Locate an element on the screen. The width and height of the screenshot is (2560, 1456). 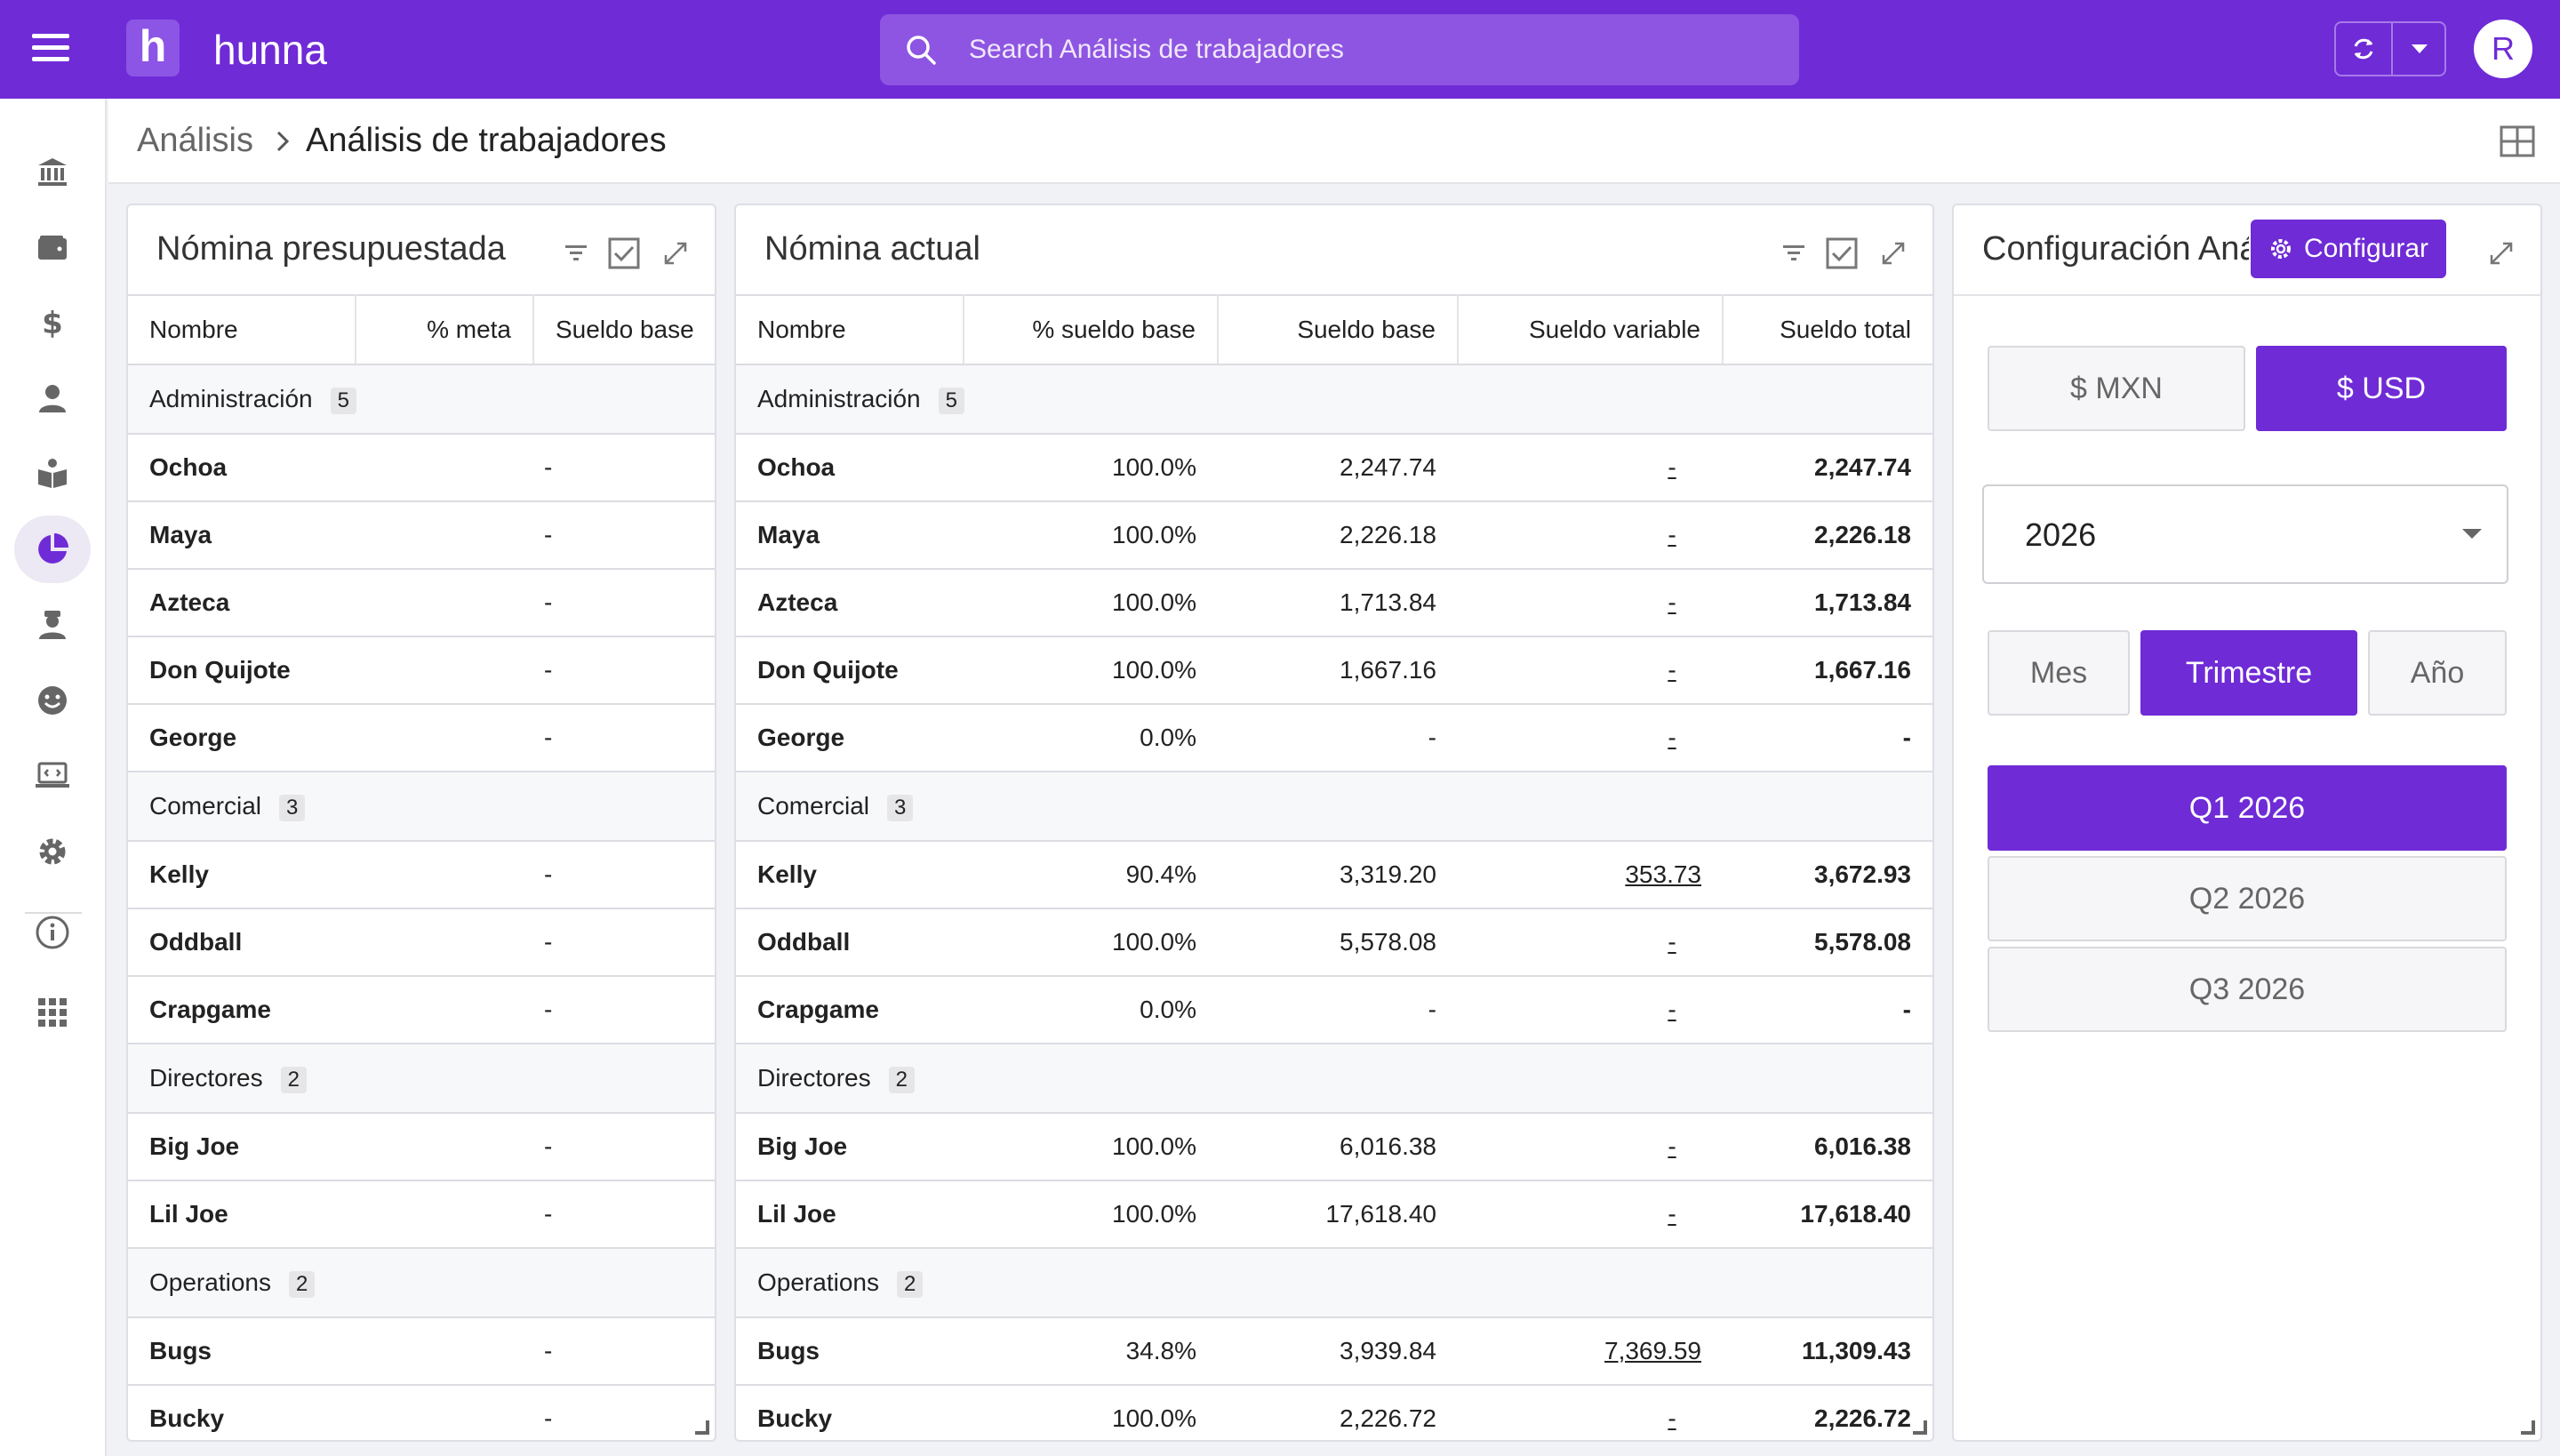
sidebar-item-people is located at coordinates (52, 398).